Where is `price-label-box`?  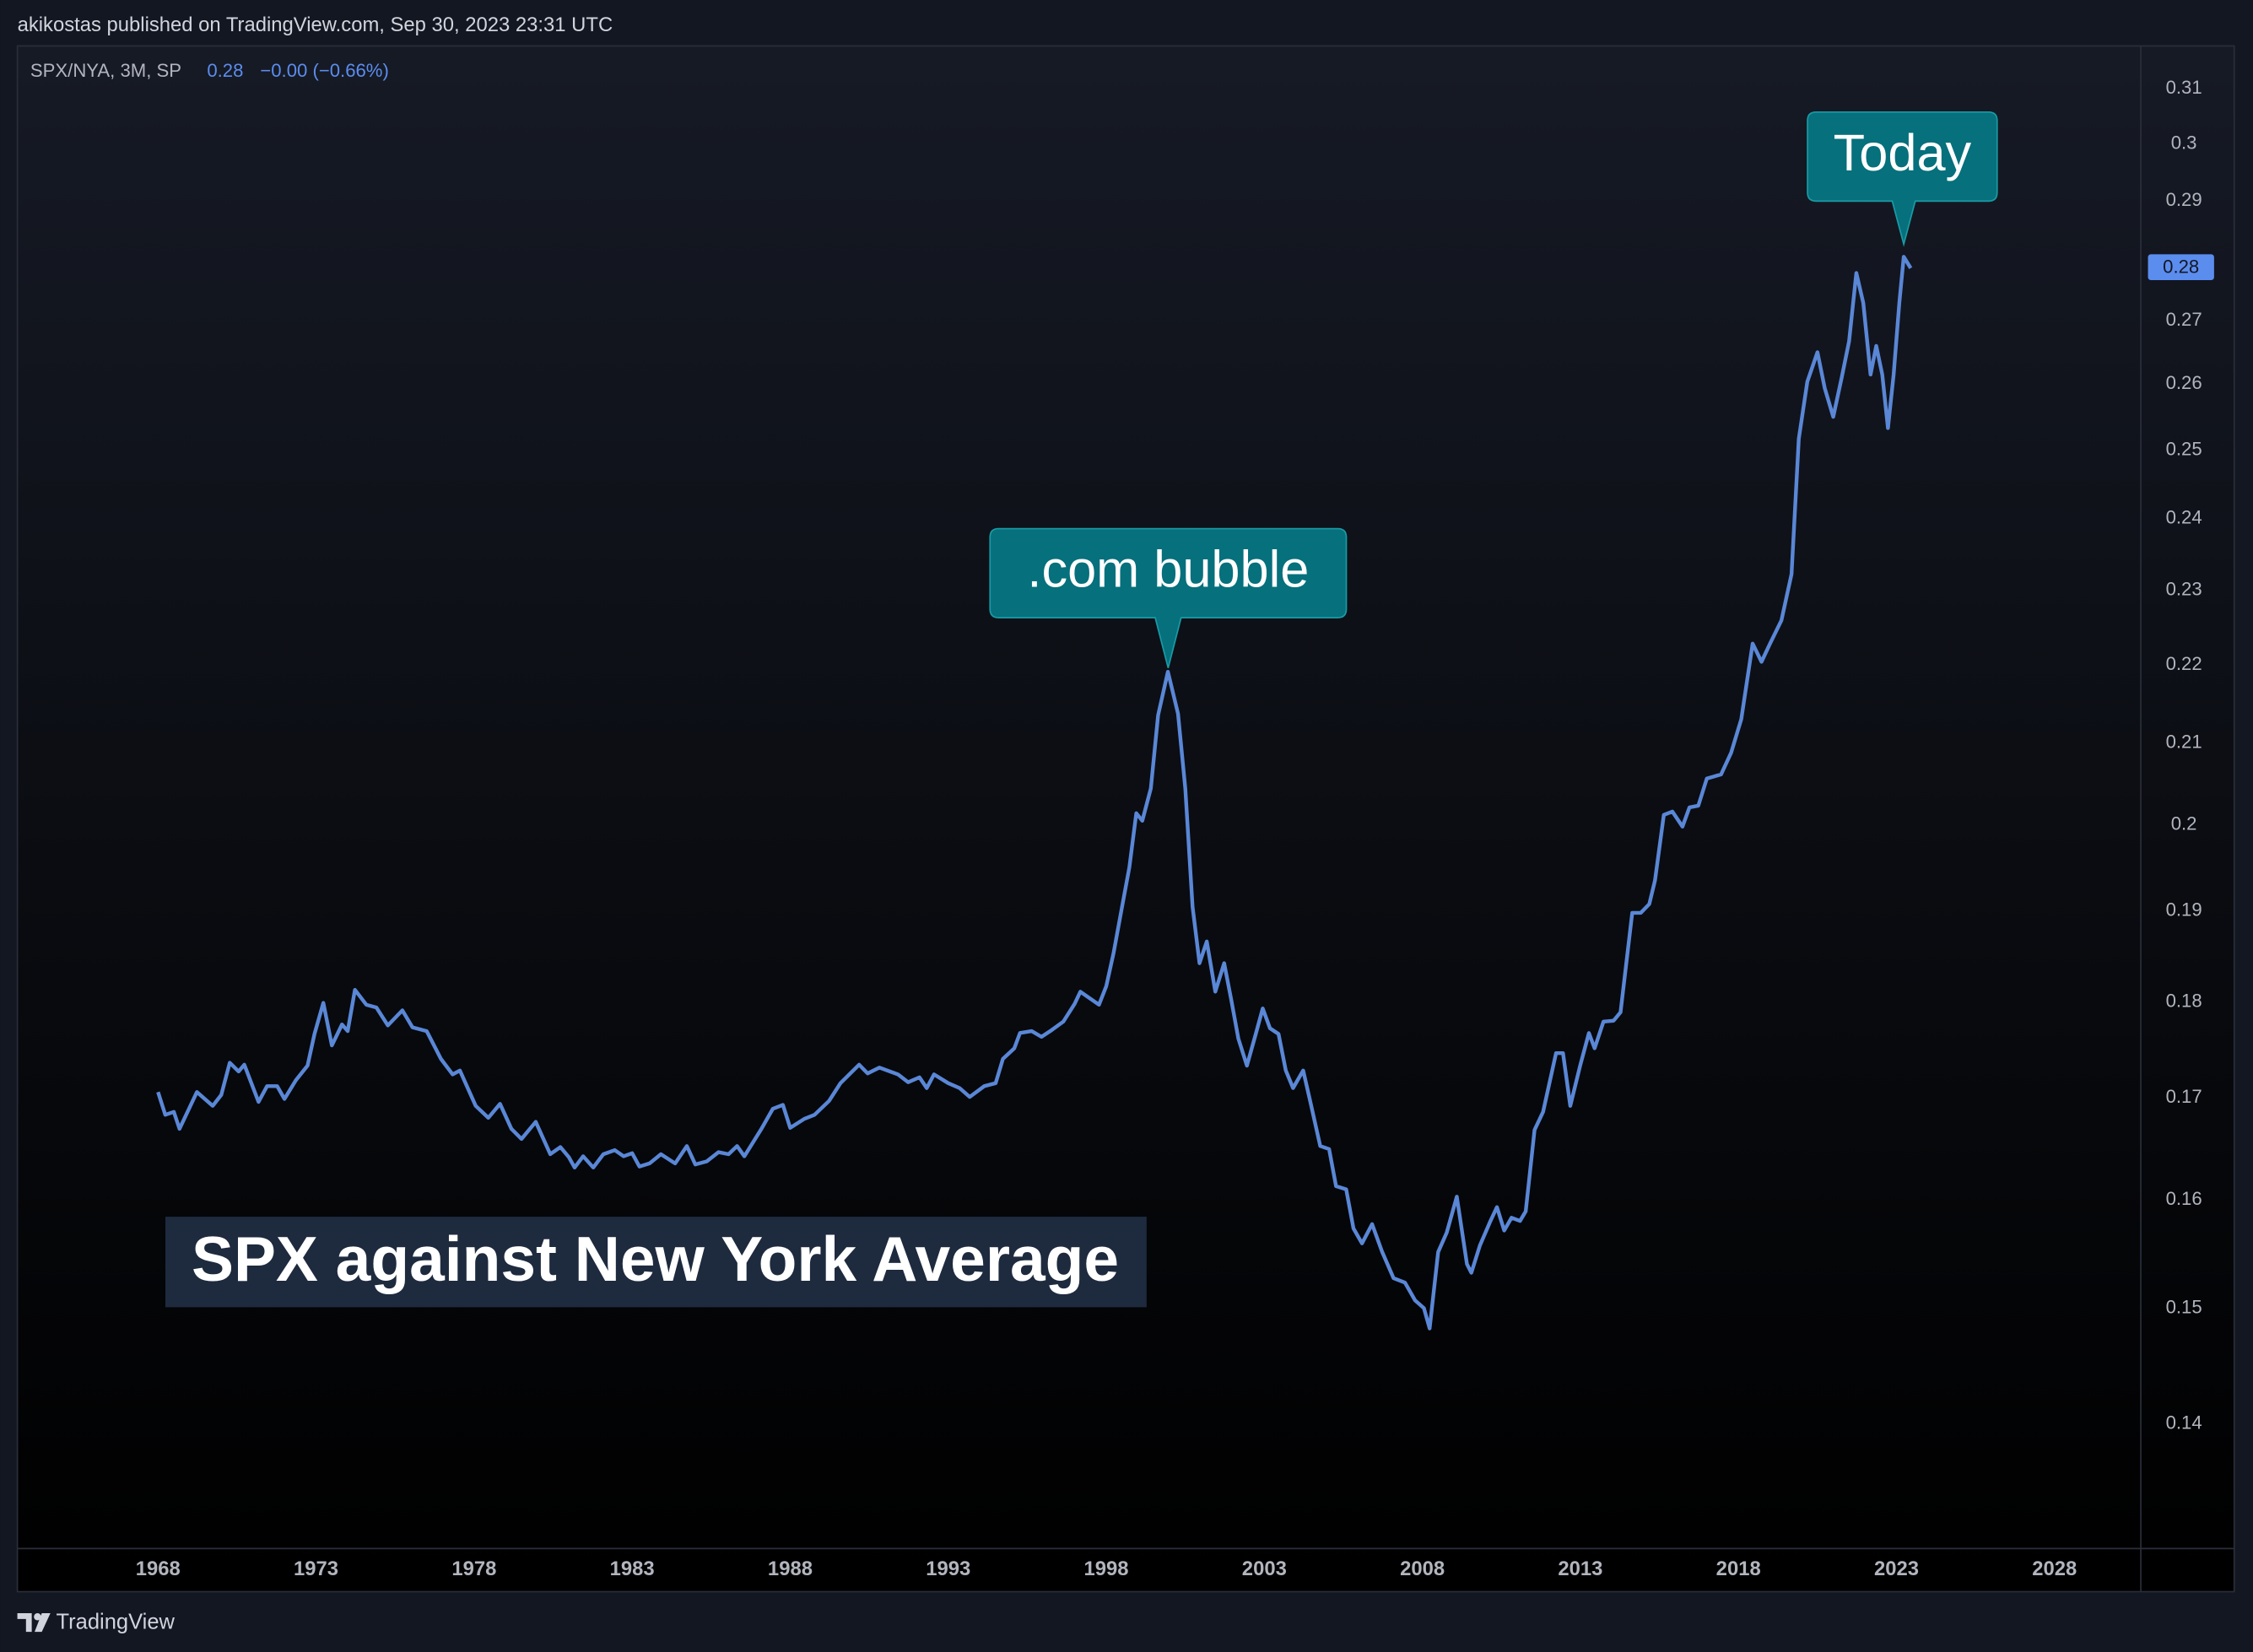
price-label-box is located at coordinates (2181, 267).